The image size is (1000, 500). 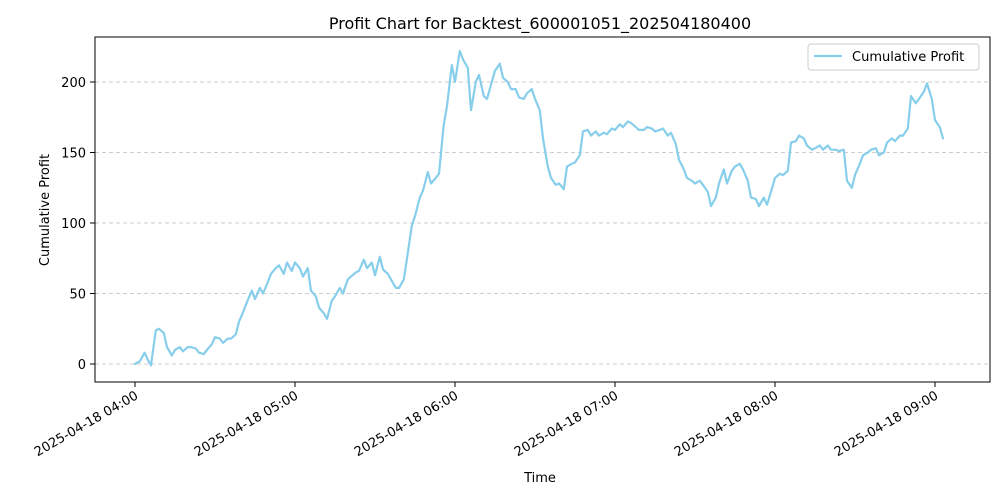 I want to click on y-tick-label: 200, so click(x=73, y=83).